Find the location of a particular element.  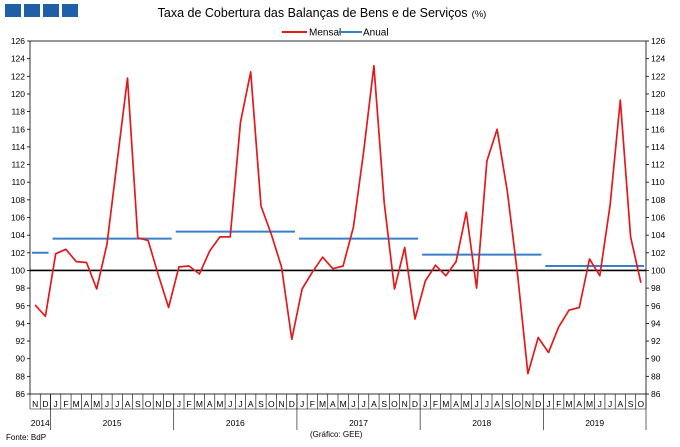

y-tick-label-right: 124 is located at coordinates (658, 59).